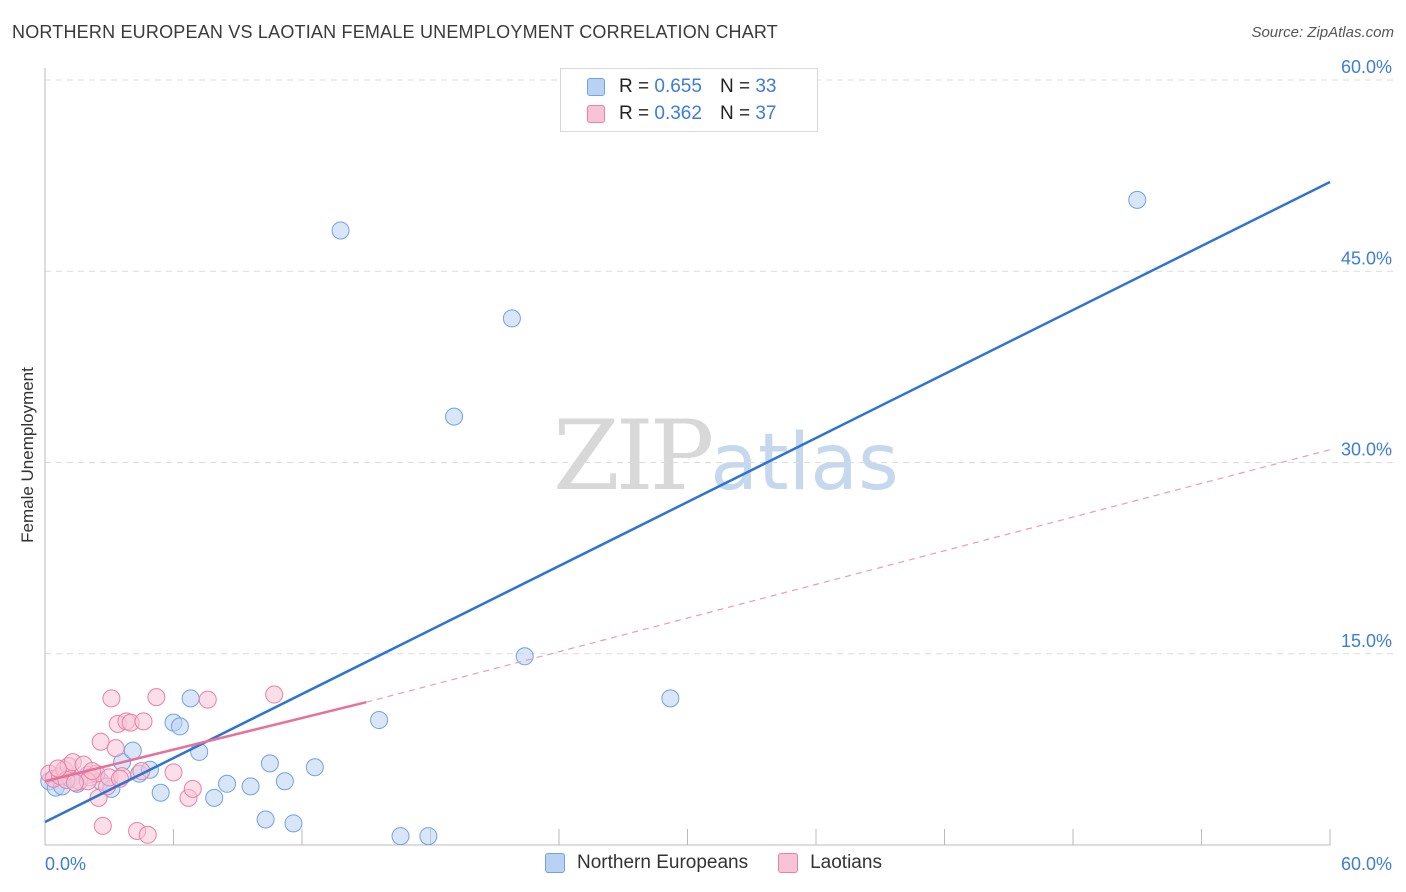  Describe the element at coordinates (678, 113) in the screenshot. I see `legend-r-value: 0.362` at that location.